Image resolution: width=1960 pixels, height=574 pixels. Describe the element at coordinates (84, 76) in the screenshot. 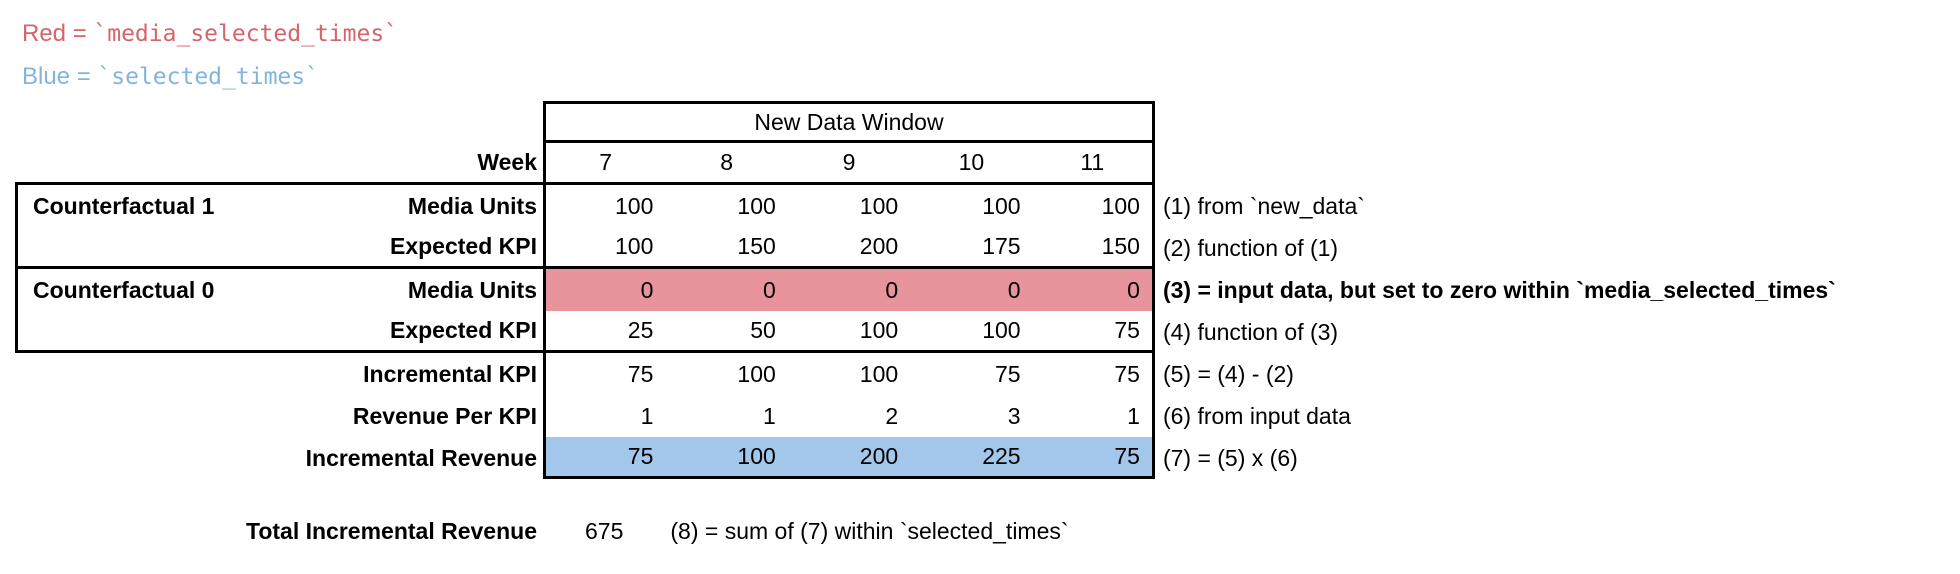

I see `legend-blue-equals: =` at that location.